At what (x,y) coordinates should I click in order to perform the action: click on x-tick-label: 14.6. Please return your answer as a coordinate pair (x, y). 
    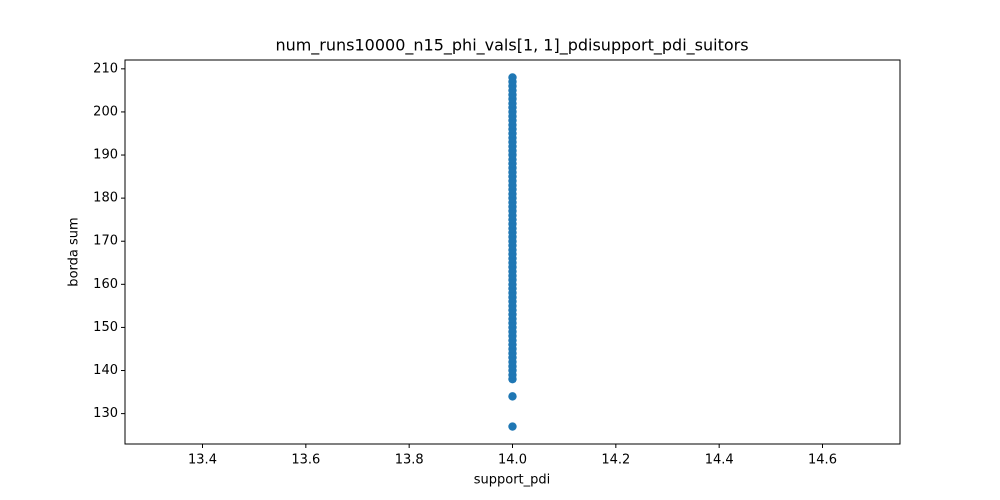
    Looking at the image, I should click on (822, 460).